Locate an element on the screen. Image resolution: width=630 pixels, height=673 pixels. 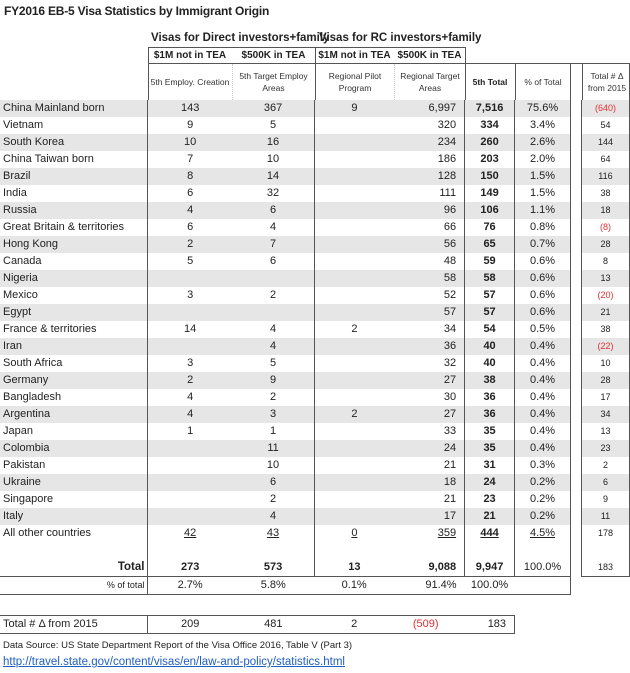
cell: Singapore is located at coordinates (28, 499).